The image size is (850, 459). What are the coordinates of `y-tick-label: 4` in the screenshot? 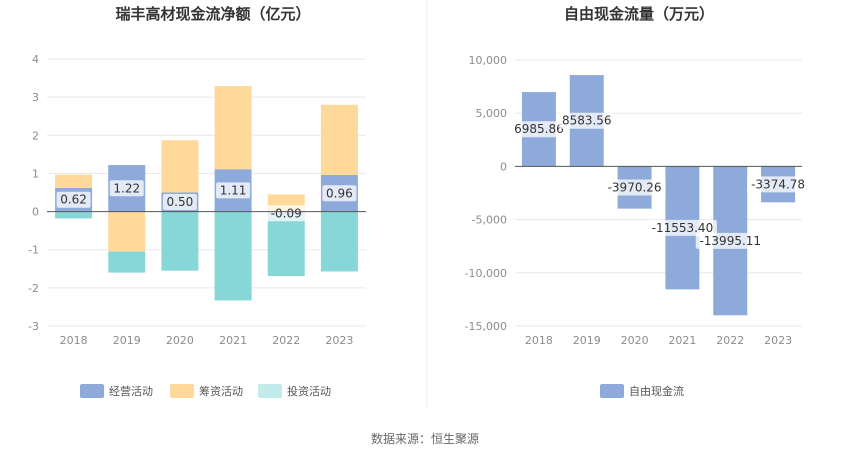 It's located at (35, 59).